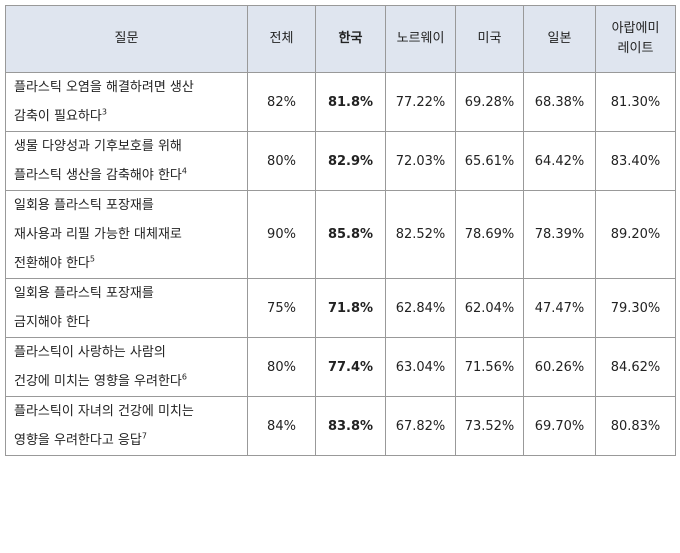 The image size is (680, 553). I want to click on value-cell: 77.22%, so click(420, 102).